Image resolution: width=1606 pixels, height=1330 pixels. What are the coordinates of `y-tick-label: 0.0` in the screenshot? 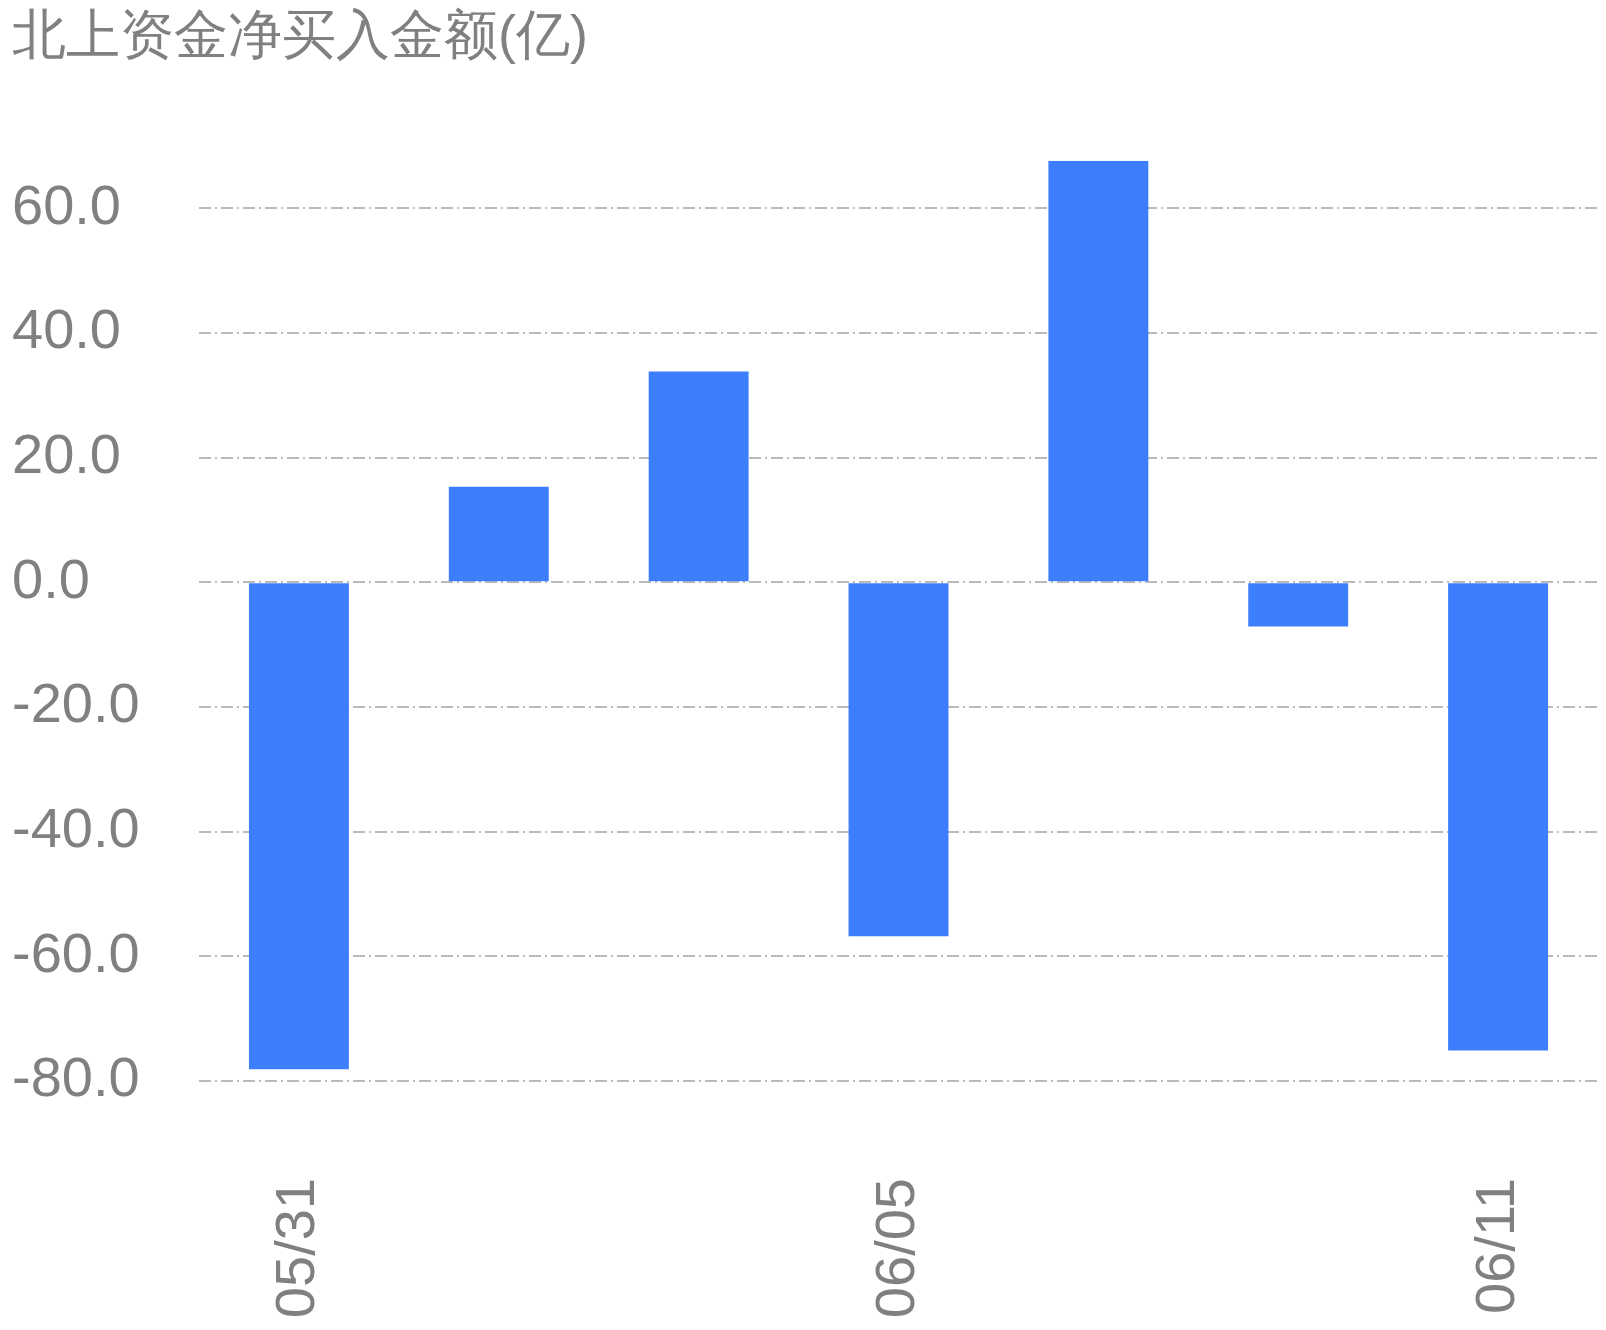 It's located at (51, 578).